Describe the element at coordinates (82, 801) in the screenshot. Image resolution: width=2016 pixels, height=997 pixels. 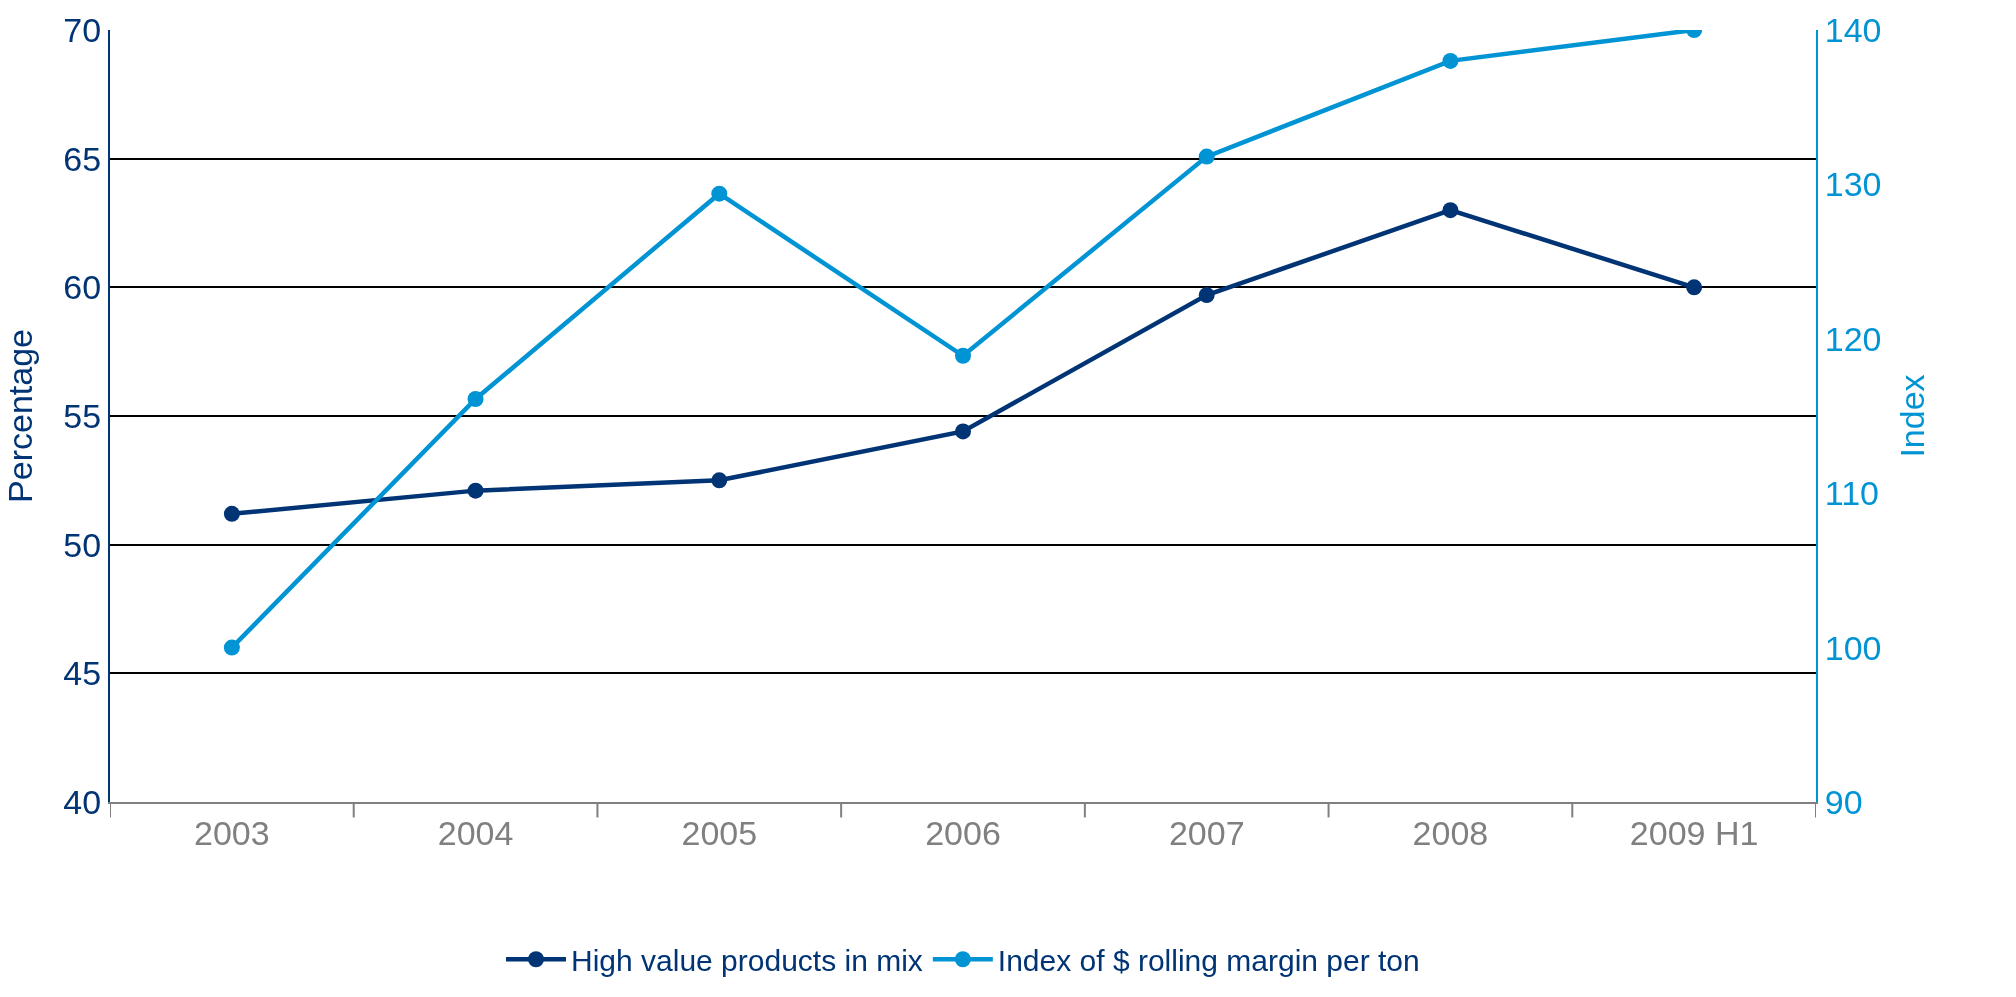
I see `y-tick-label: 40` at that location.